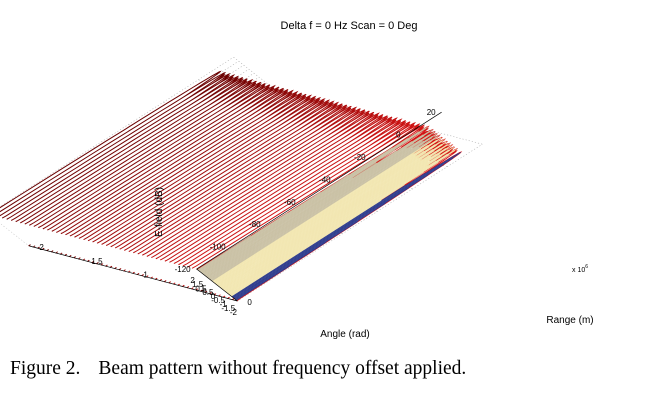  What do you see at coordinates (344, 334) in the screenshot?
I see `x-axis-title: Angle (rad)` at bounding box center [344, 334].